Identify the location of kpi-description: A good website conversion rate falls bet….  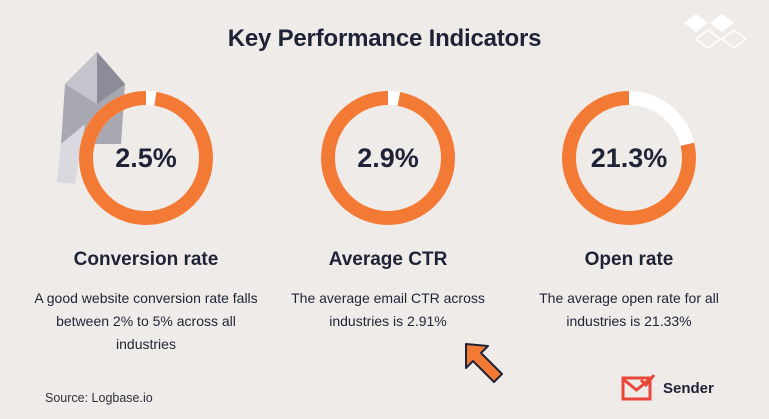
(146, 321).